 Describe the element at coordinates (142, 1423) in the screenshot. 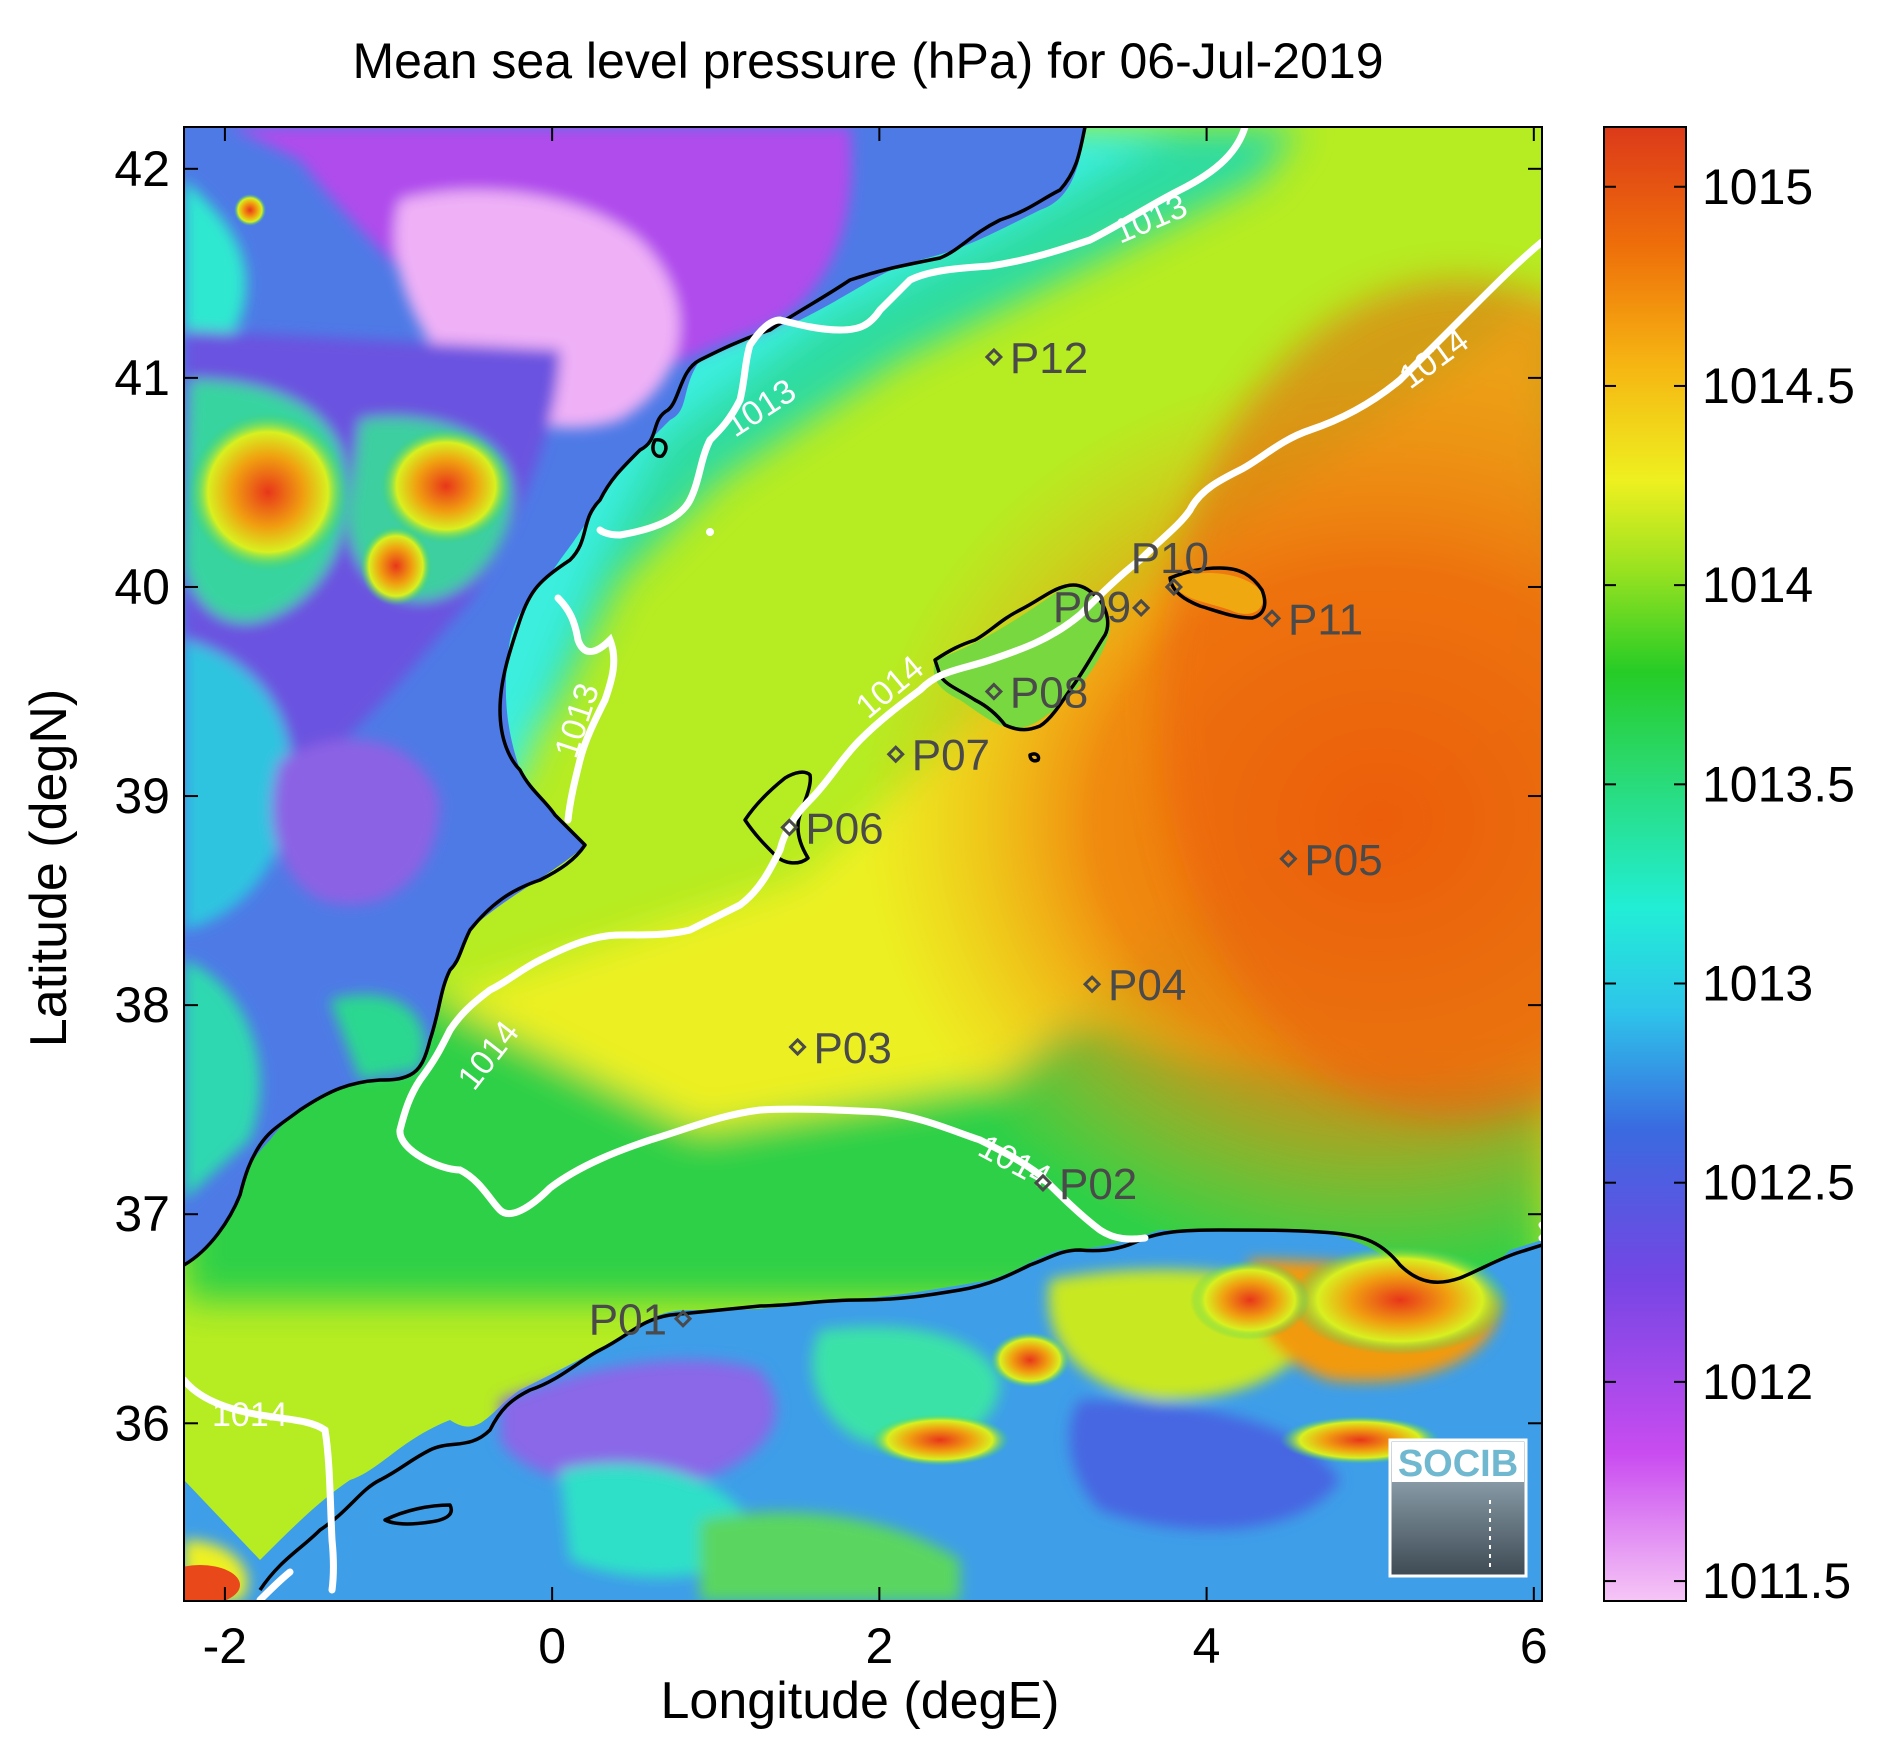

I see `y-tick-label: 36` at that location.